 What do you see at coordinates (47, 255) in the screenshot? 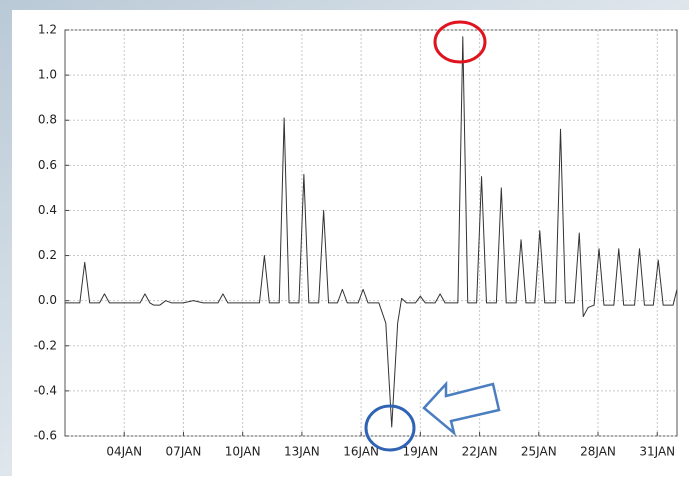
I see `y-tick-label: 0.2` at bounding box center [47, 255].